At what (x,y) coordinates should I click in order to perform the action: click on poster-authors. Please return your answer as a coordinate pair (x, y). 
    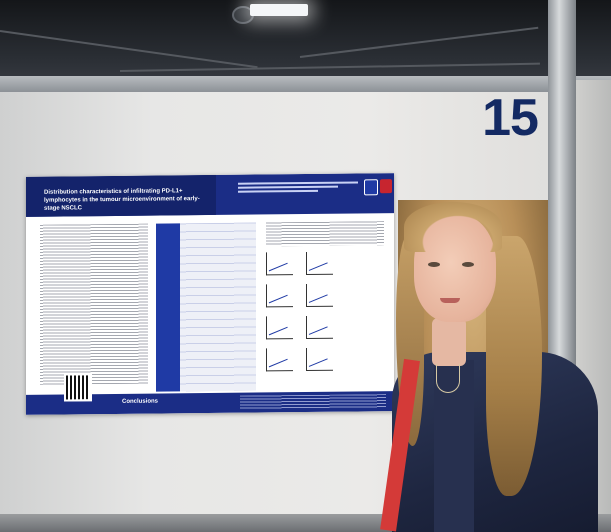
    Looking at the image, I should click on (308, 187).